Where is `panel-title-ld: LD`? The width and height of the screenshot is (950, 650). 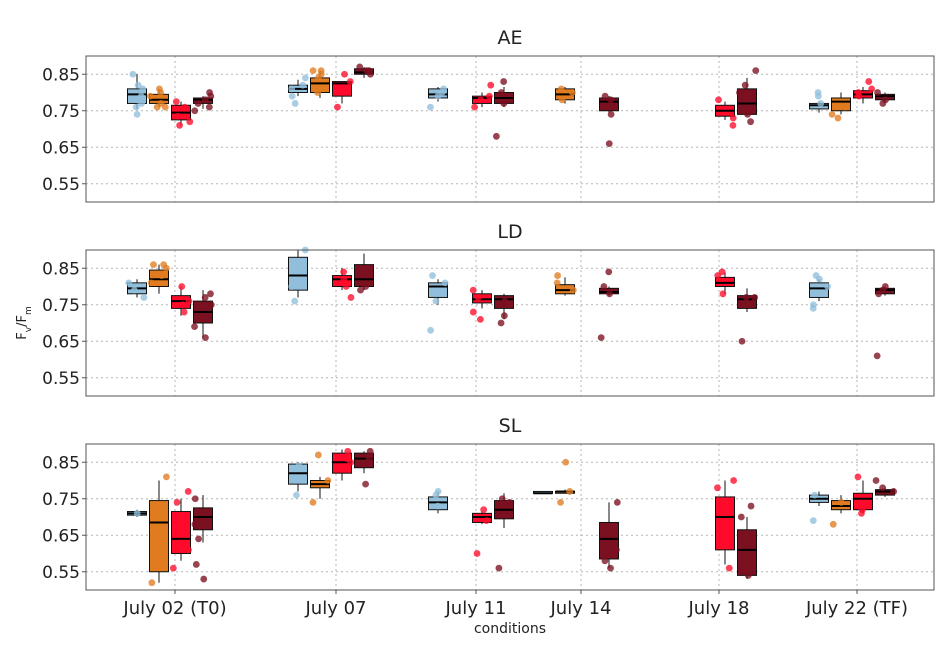
panel-title-ld: LD is located at coordinates (509, 232).